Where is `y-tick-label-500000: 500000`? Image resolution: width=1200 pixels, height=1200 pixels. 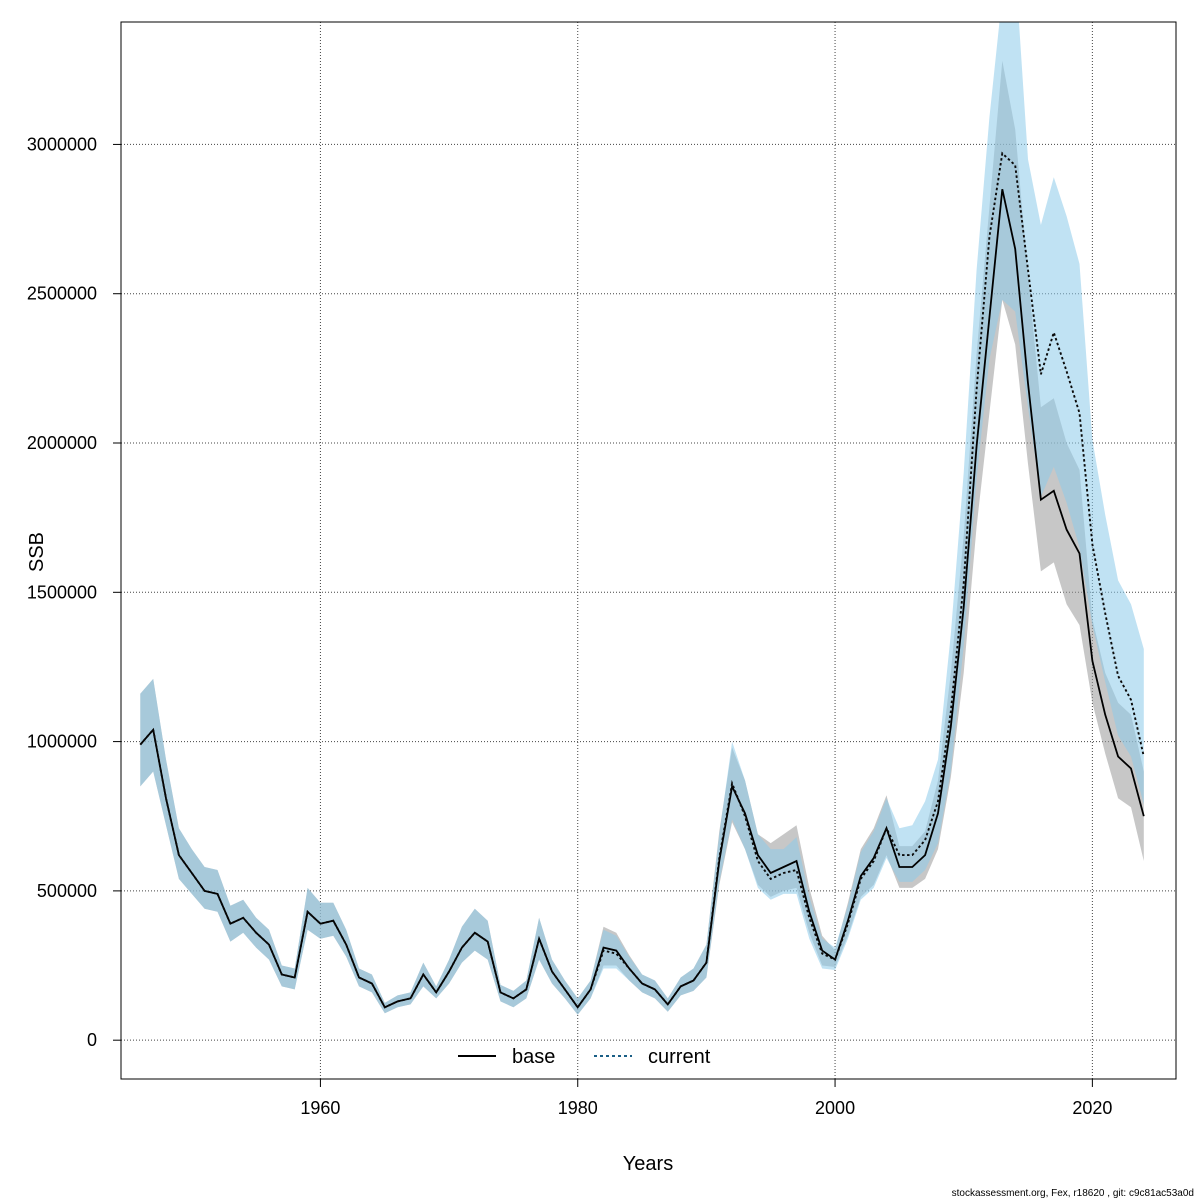
y-tick-label-500000: 500000 is located at coordinates (67, 891).